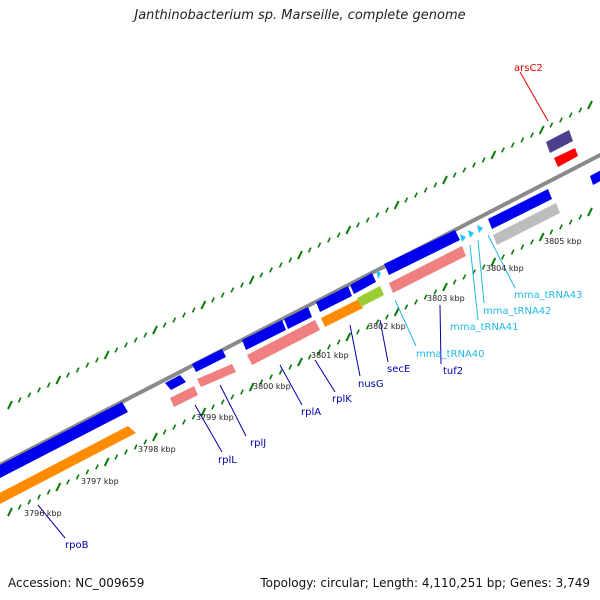 The height and width of the screenshot is (600, 600). Describe the element at coordinates (43, 513) in the screenshot. I see `scale-label-3796: 3796 kbp` at that location.